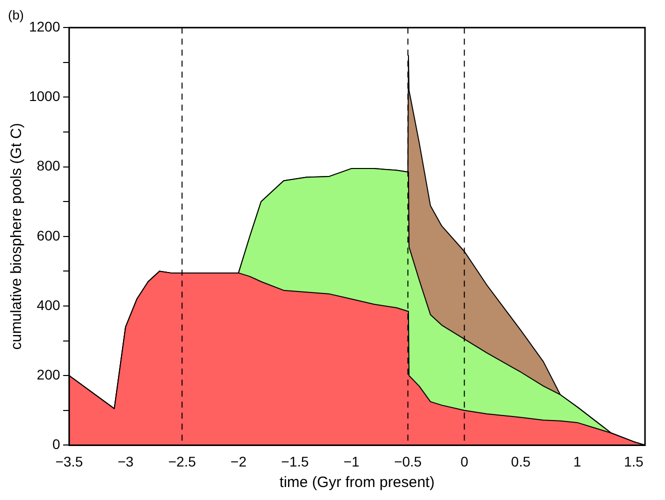 The width and height of the screenshot is (665, 500). I want to click on x-tick-label: −0.5, so click(408, 461).